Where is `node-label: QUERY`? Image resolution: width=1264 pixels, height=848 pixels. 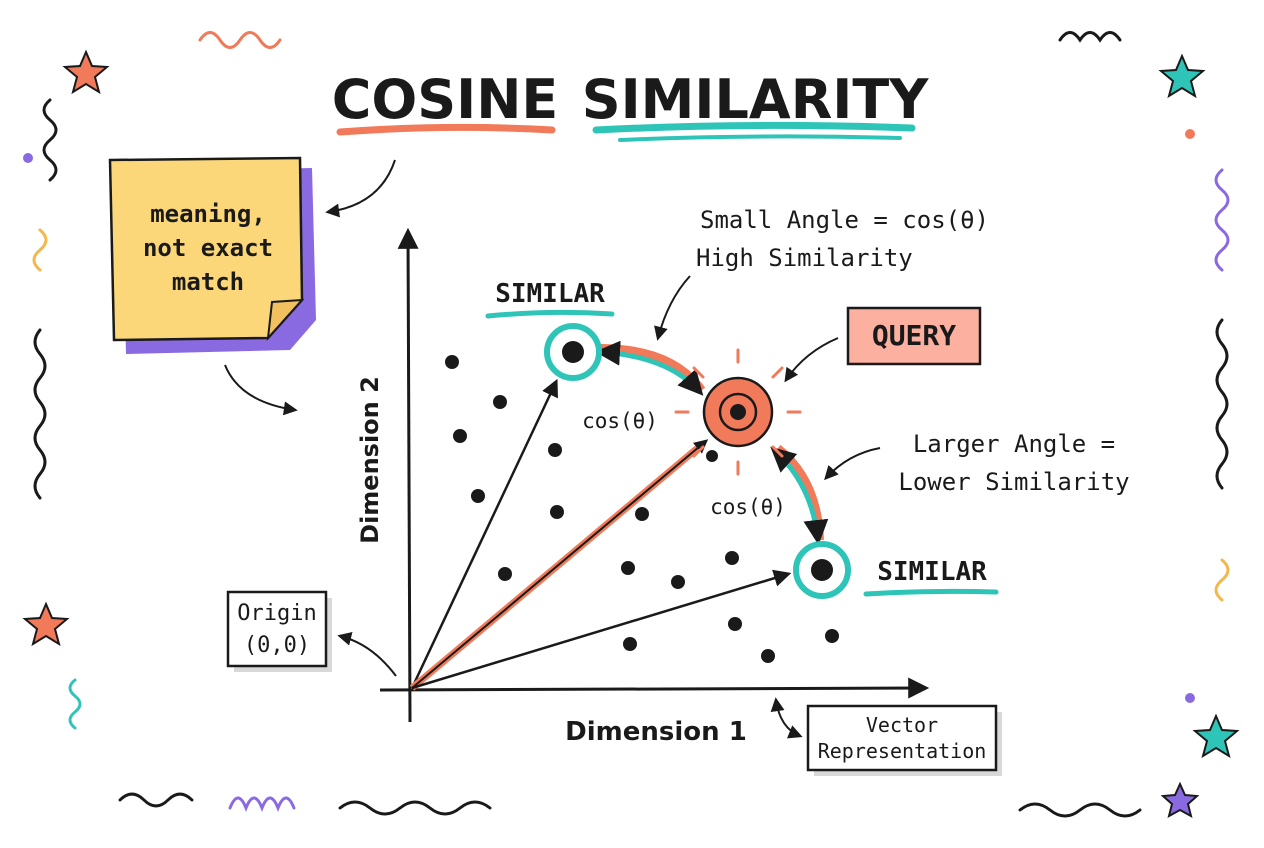
node-label: QUERY is located at coordinates (914, 335).